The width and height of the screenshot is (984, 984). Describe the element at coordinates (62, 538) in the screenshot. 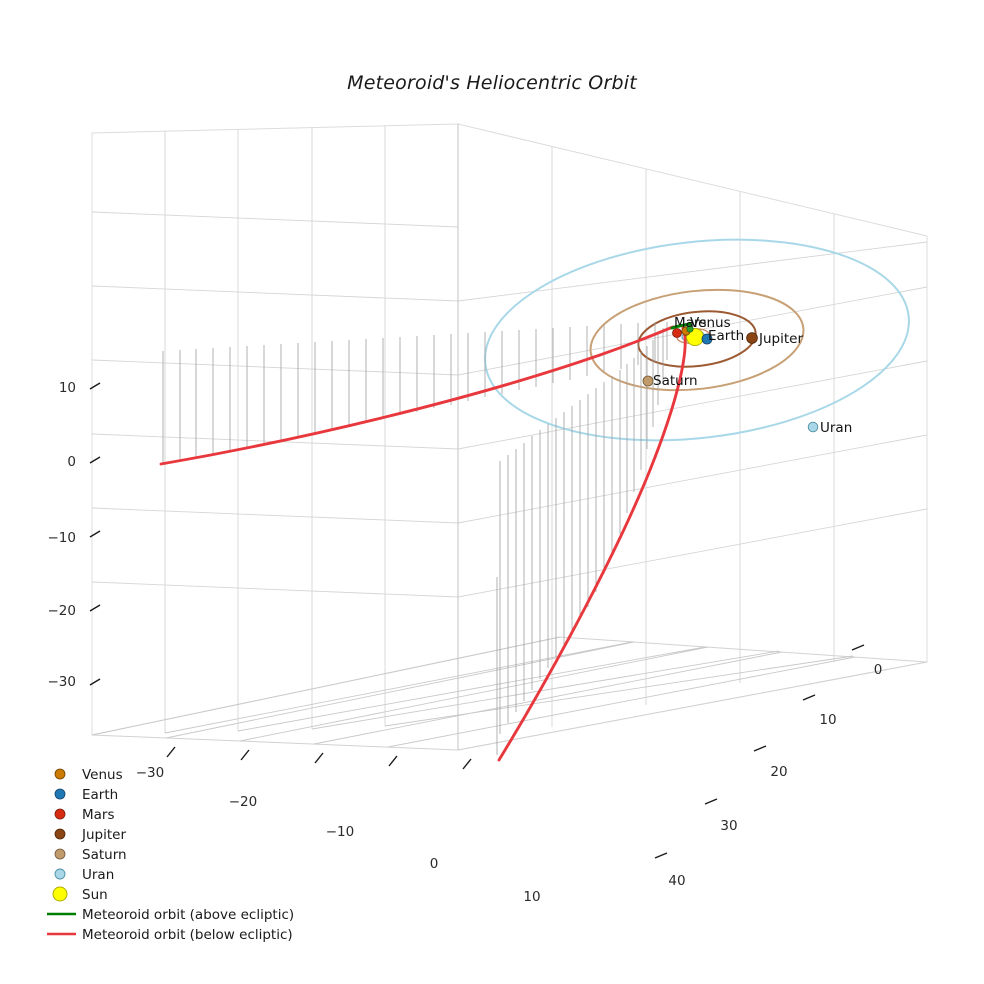

I see `z-tick-neg10: −10` at that location.